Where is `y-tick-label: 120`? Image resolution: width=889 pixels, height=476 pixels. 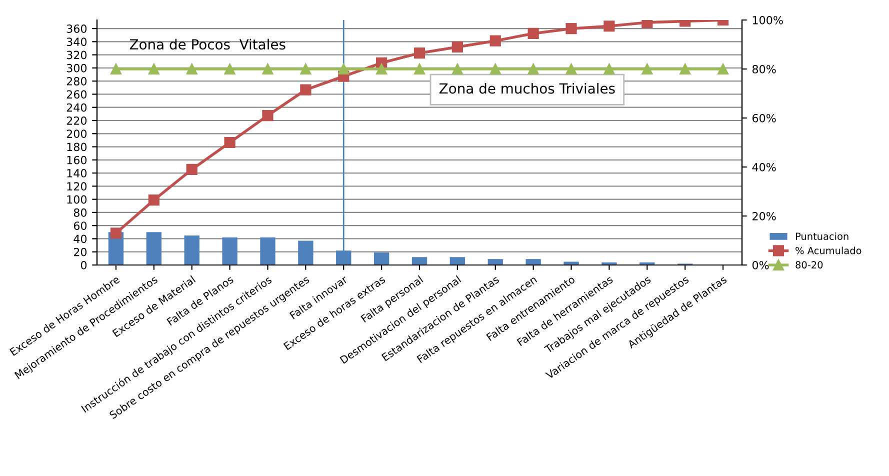 y-tick-label: 120 is located at coordinates (77, 186).